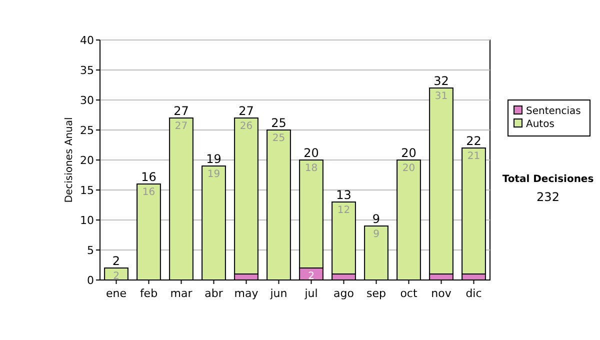 This screenshot has height=340, width=600. I want to click on y-tick-label: 0, so click(90, 280).